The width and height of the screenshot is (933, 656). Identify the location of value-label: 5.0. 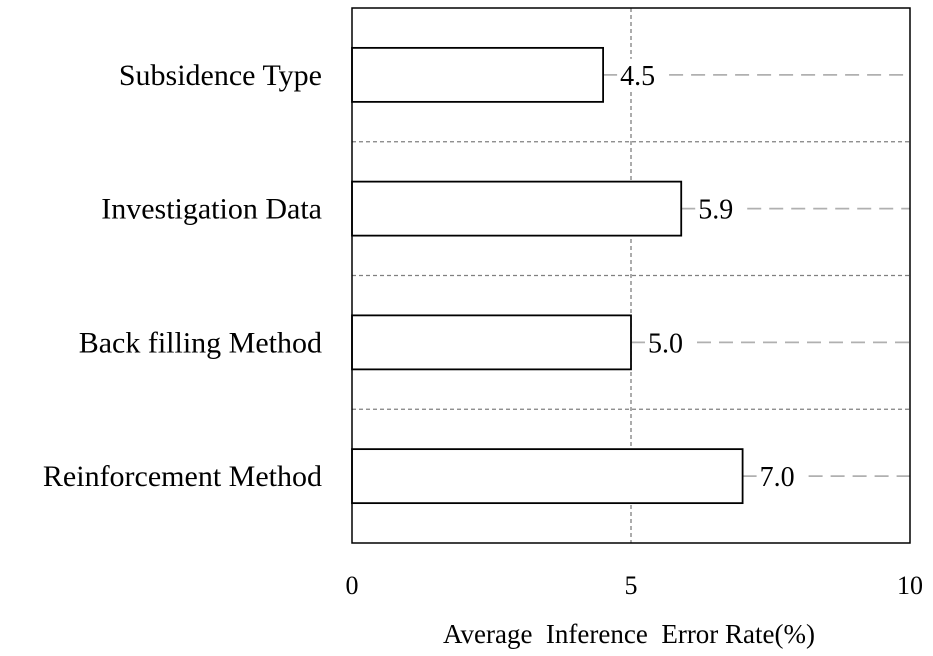
(665, 343).